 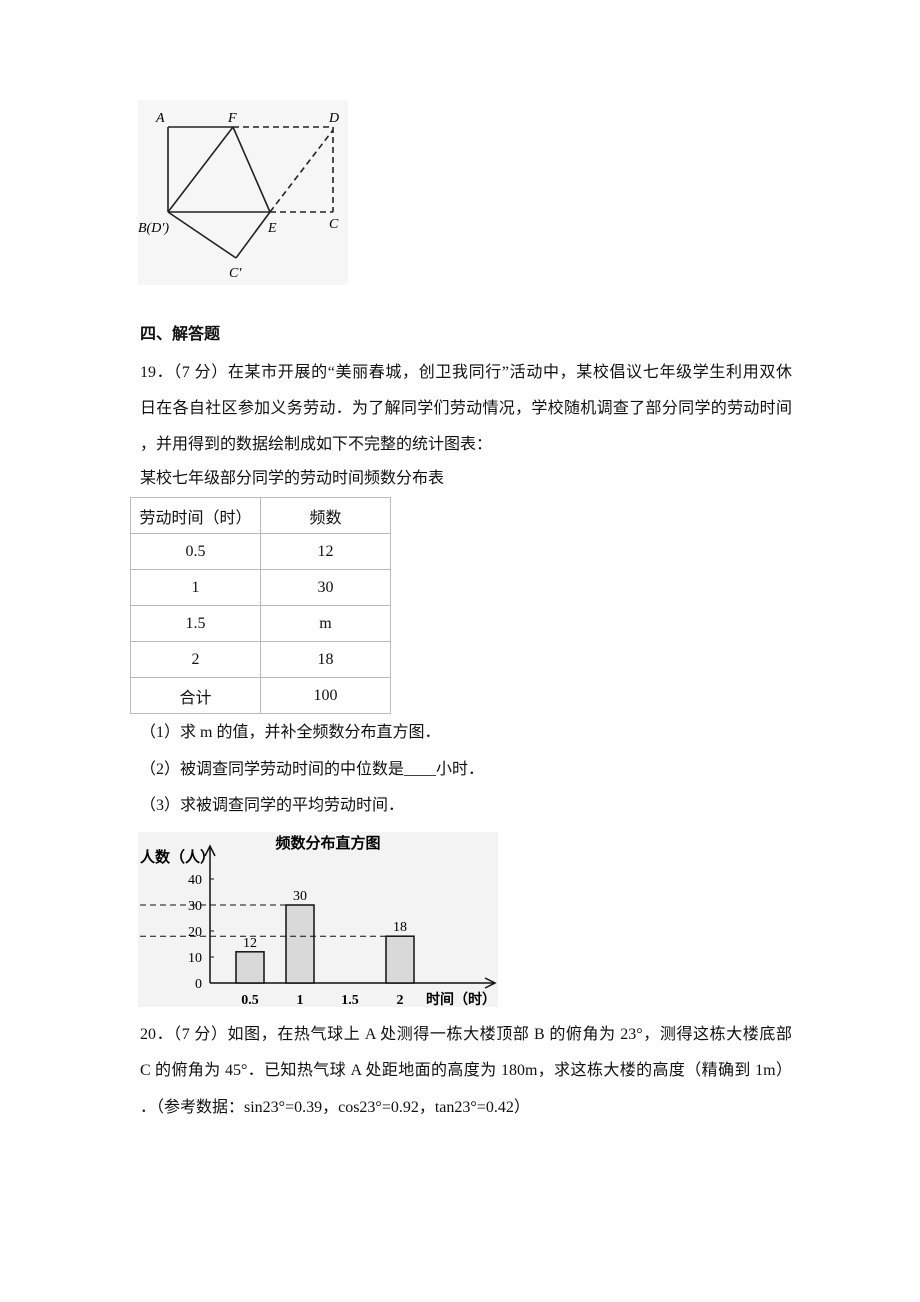 What do you see at coordinates (153, 228) in the screenshot?
I see `point-label: B(D′)` at bounding box center [153, 228].